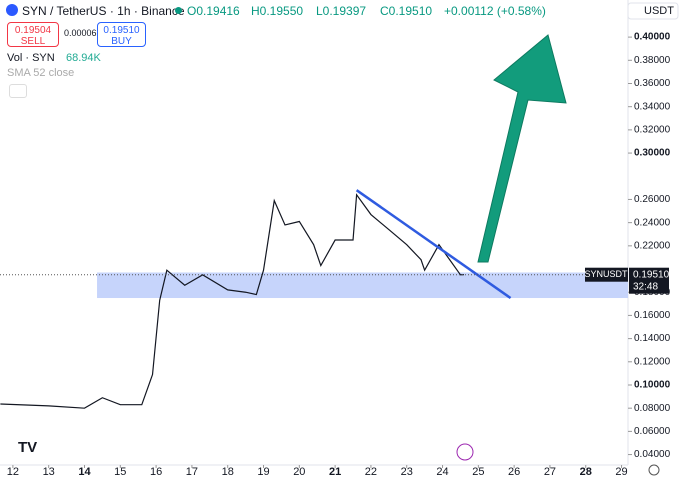 The height and width of the screenshot is (480, 680). Describe the element at coordinates (652, 199) in the screenshot. I see `y-tick-label: 0.26000` at that location.